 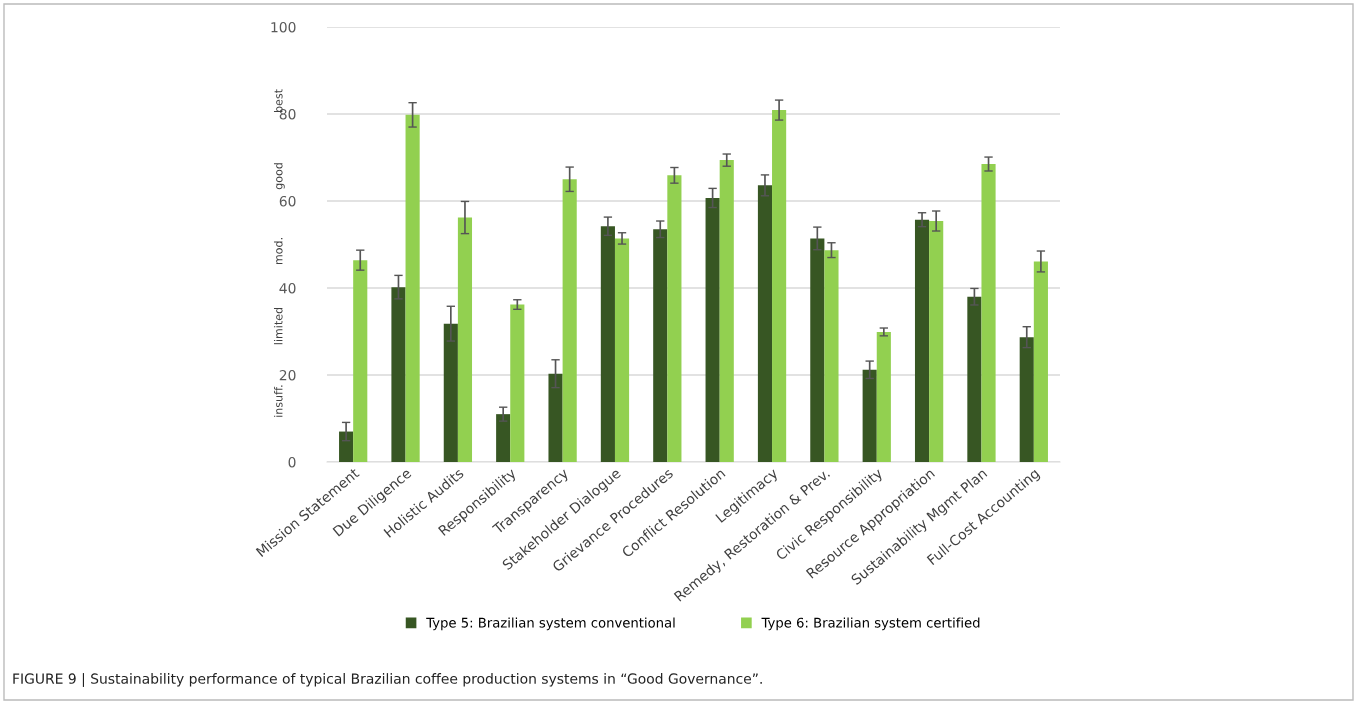 I want to click on y-tick-label: 0, so click(x=292, y=462).